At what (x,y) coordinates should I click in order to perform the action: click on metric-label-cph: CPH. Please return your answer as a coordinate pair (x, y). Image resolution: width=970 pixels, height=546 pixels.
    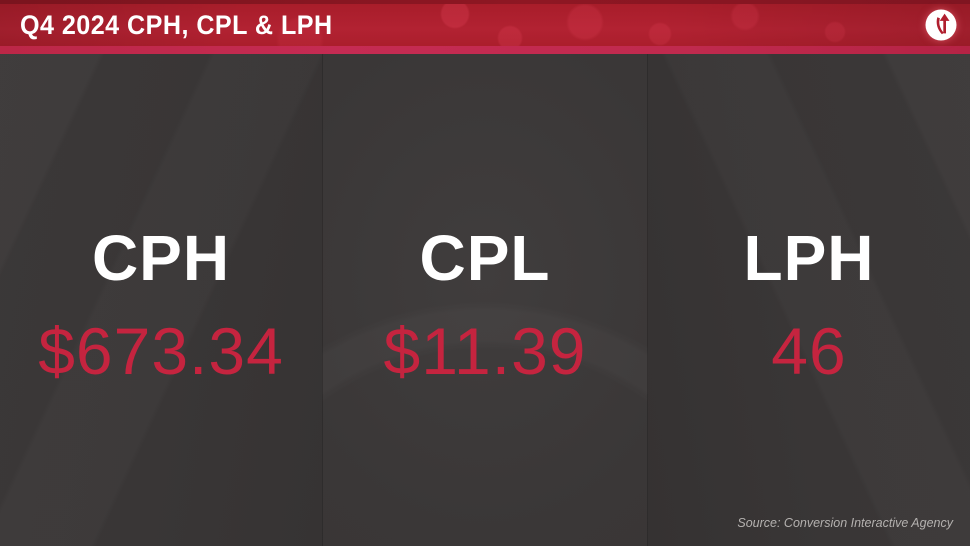
    Looking at the image, I should click on (161, 258).